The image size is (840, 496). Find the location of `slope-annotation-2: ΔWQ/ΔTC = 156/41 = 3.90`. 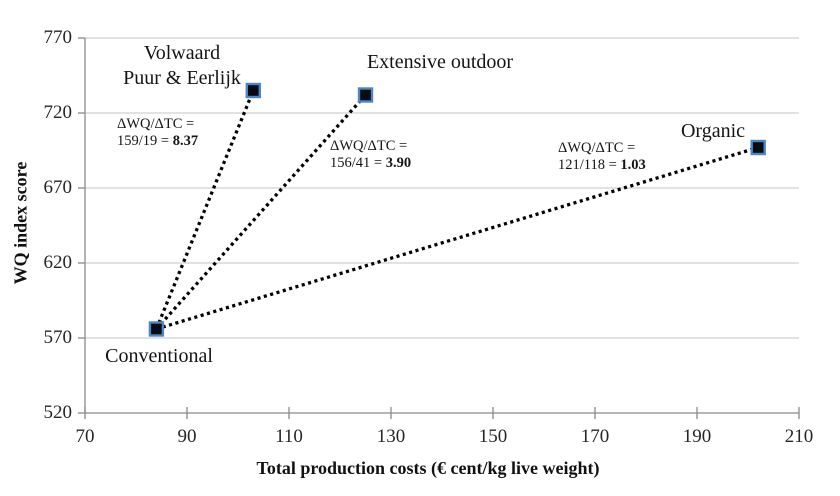

slope-annotation-2: ΔWQ/ΔTC = 156/41 = 3.90 is located at coordinates (370, 155).